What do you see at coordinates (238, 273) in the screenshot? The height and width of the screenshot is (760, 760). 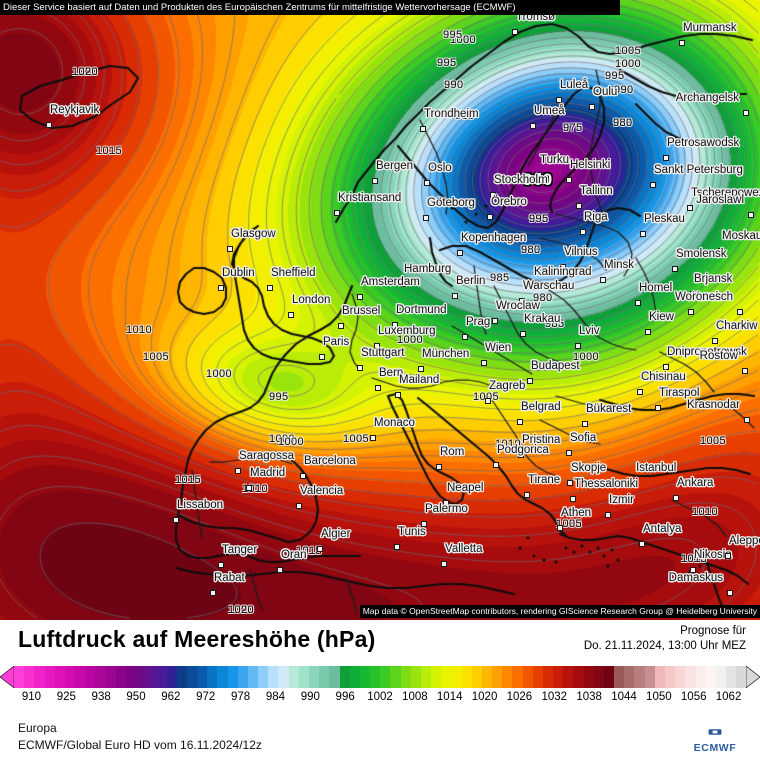 I see `city-label: Dublin` at bounding box center [238, 273].